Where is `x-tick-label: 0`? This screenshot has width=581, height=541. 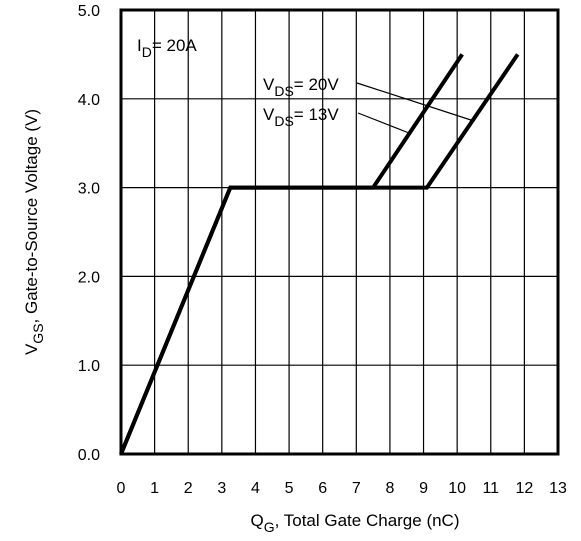
x-tick-label: 0 is located at coordinates (121, 488).